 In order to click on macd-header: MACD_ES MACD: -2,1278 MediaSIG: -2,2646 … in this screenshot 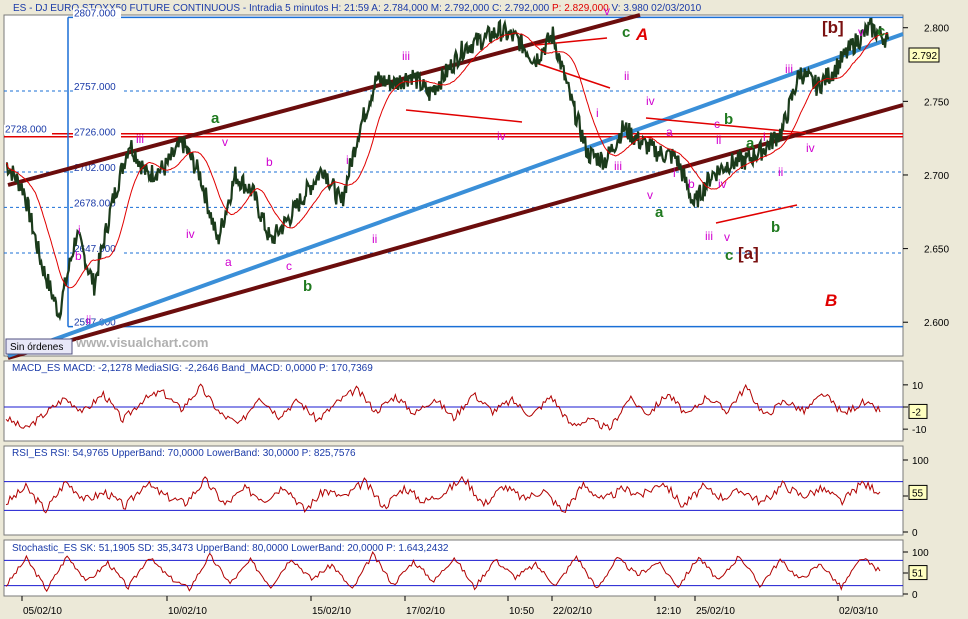, I will do `click(192, 368)`.